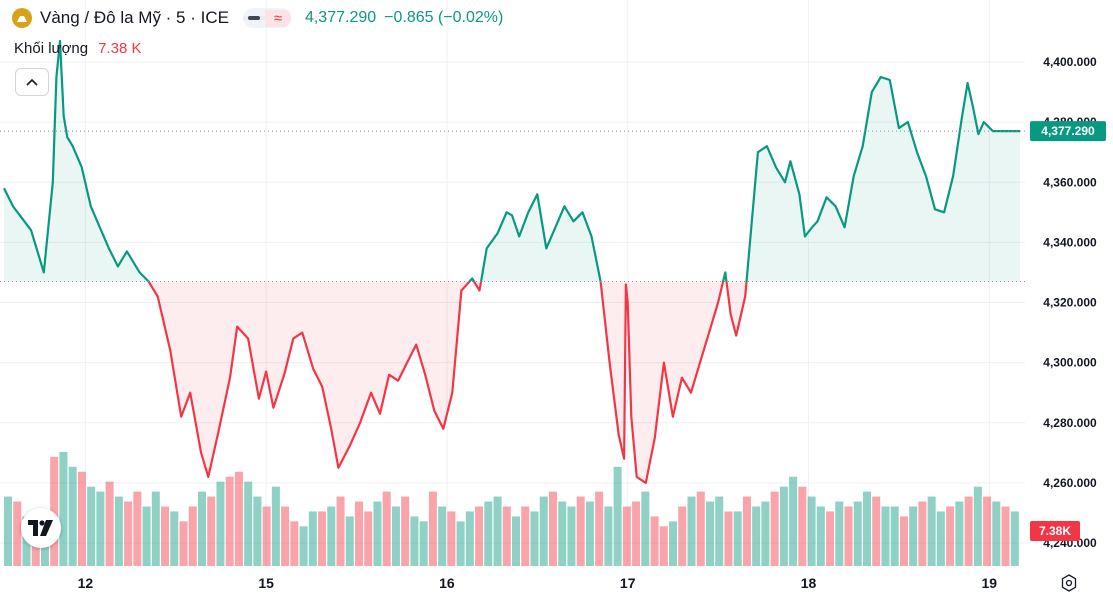 This screenshot has width=1113, height=599. What do you see at coordinates (1070, 483) in the screenshot?
I see `y-tick-label: 4,260.000` at bounding box center [1070, 483].